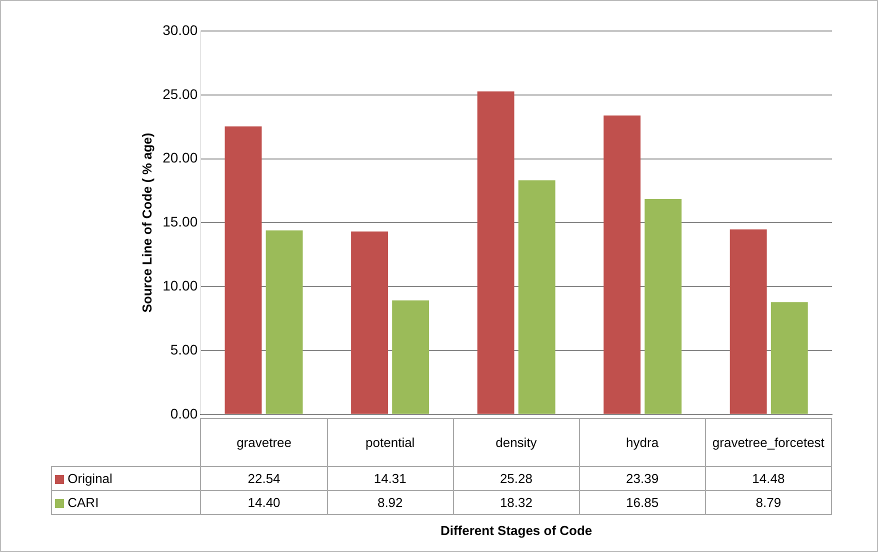 Image resolution: width=878 pixels, height=552 pixels. What do you see at coordinates (642, 502) in the screenshot?
I see `data-label: 16.85` at bounding box center [642, 502].